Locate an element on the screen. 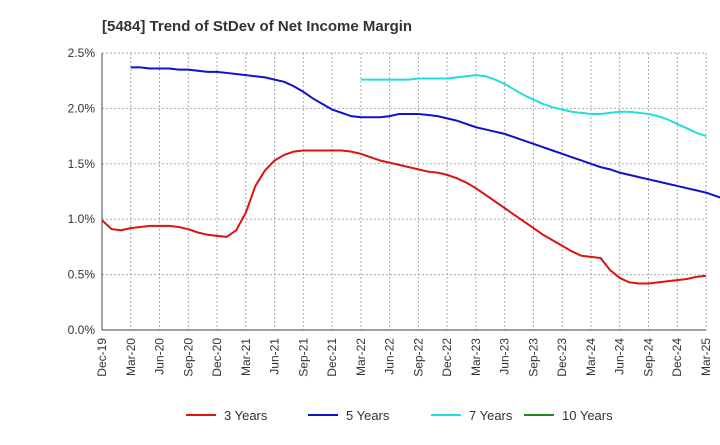  x-tick-label: Dec-20 is located at coordinates (217, 357).